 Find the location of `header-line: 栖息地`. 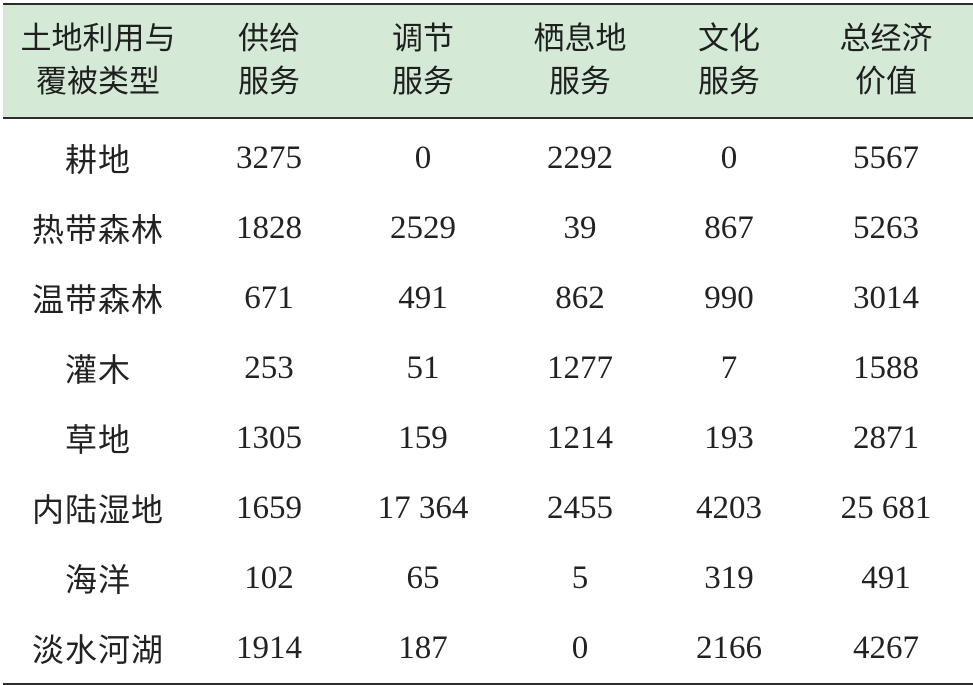

header-line: 栖息地 is located at coordinates (580, 39).